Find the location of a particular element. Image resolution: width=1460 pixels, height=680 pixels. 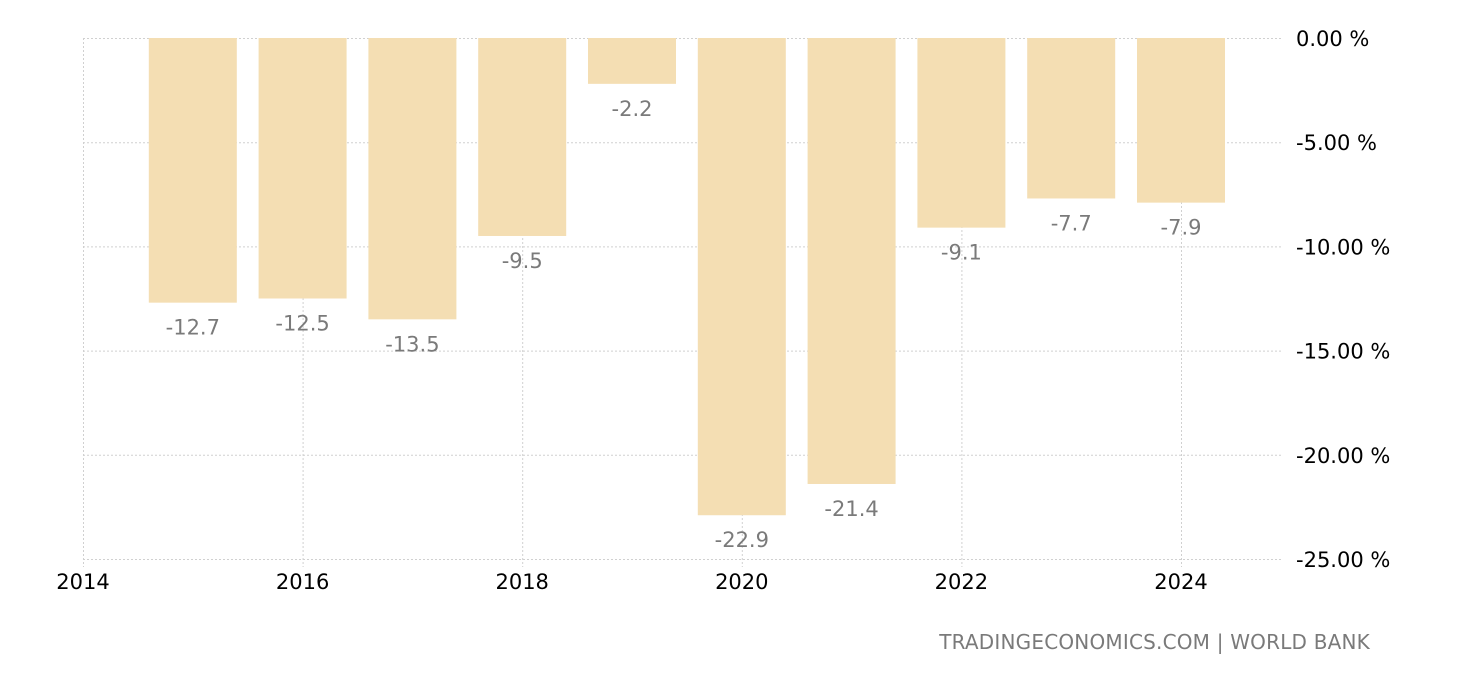

bar-2024 is located at coordinates (1181, 120).